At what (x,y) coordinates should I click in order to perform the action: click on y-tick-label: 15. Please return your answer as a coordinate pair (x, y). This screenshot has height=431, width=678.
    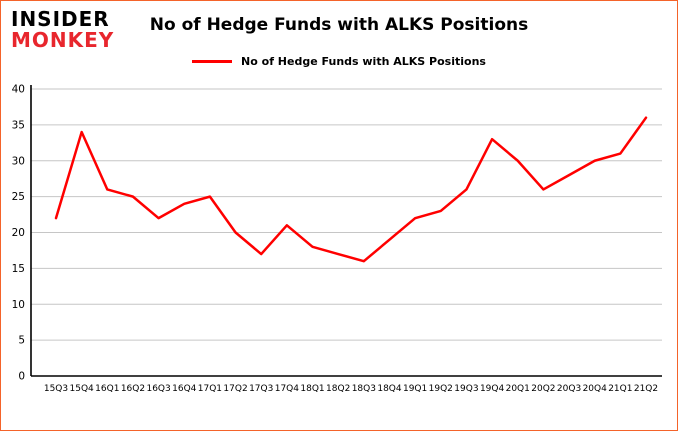
    Looking at the image, I should click on (18, 269).